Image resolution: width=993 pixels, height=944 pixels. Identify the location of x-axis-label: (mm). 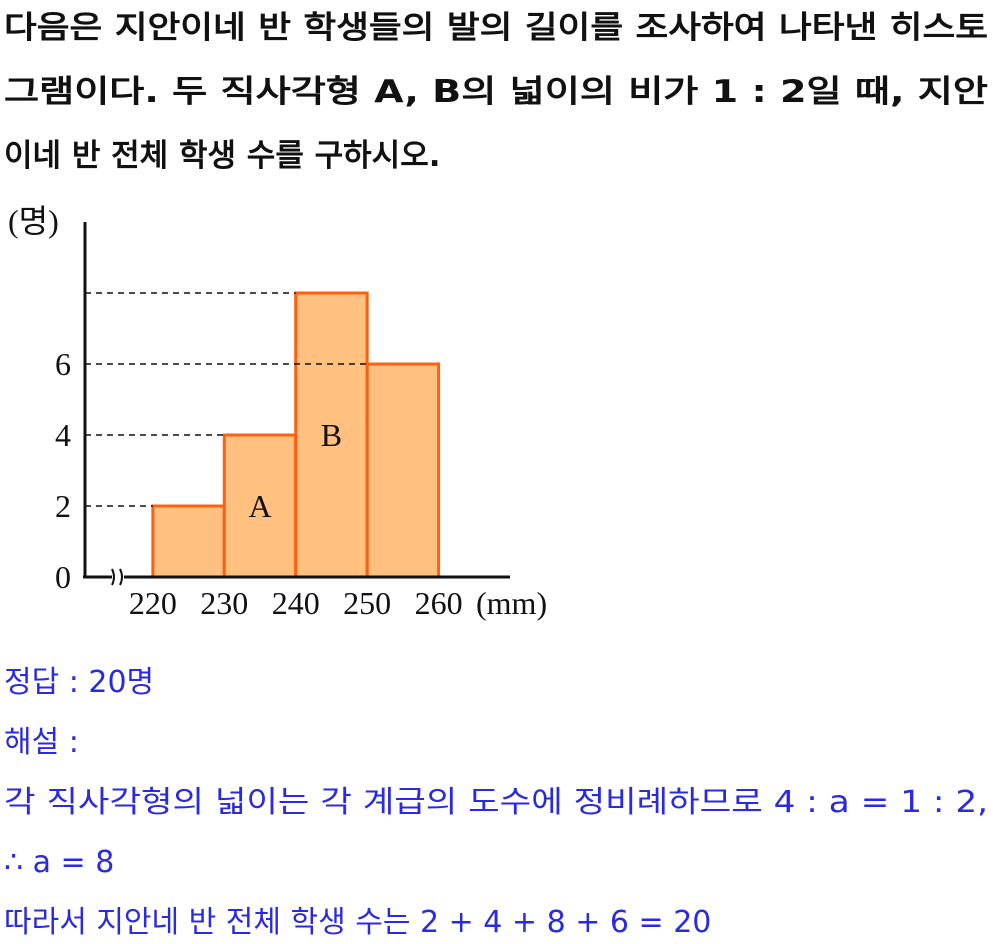
(511, 603).